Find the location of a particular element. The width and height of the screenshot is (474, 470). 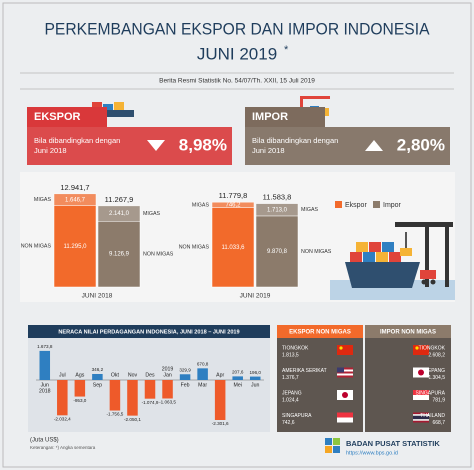

summary-change: 2,80% is located at coordinates (421, 144).